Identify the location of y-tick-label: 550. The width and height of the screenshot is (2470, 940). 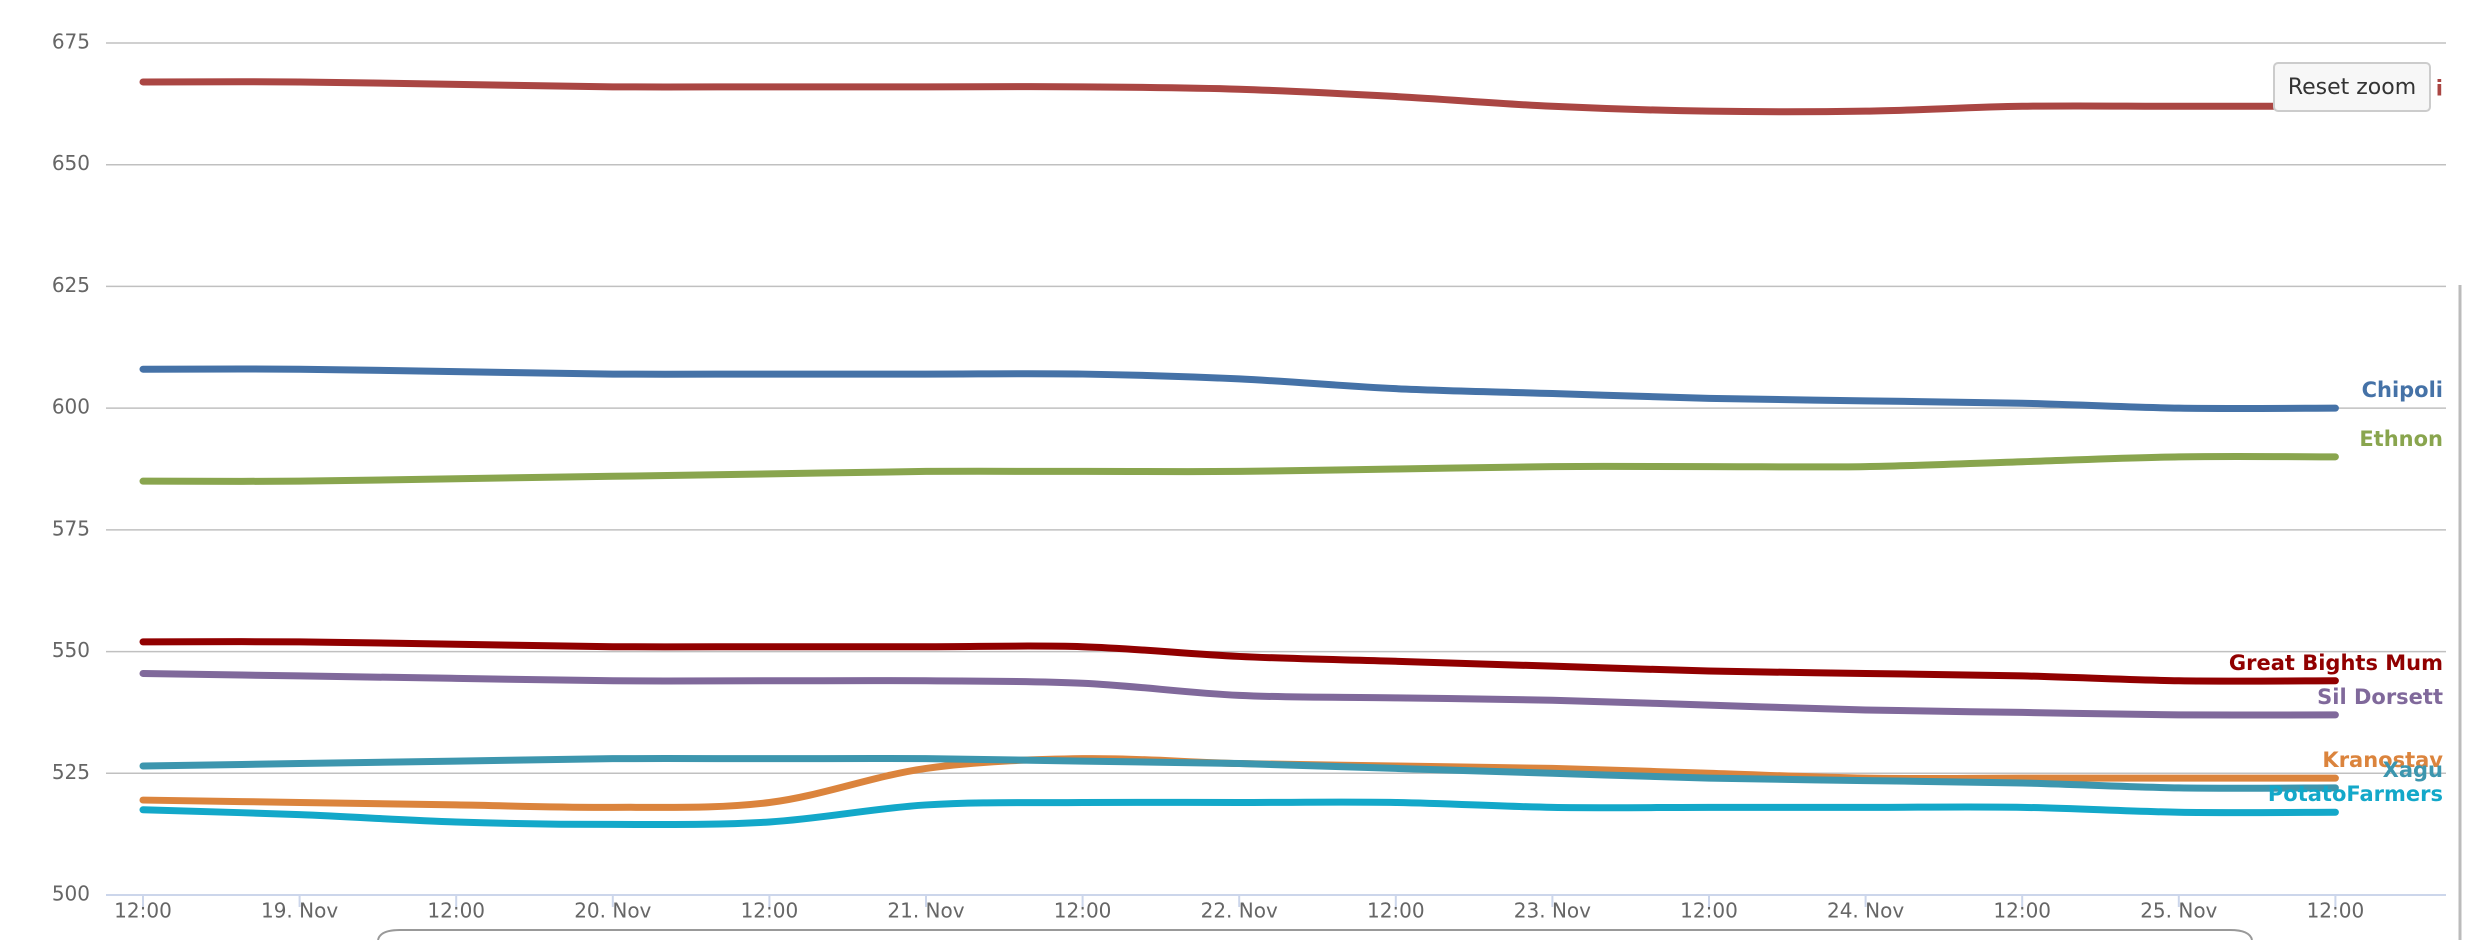
(71, 650).